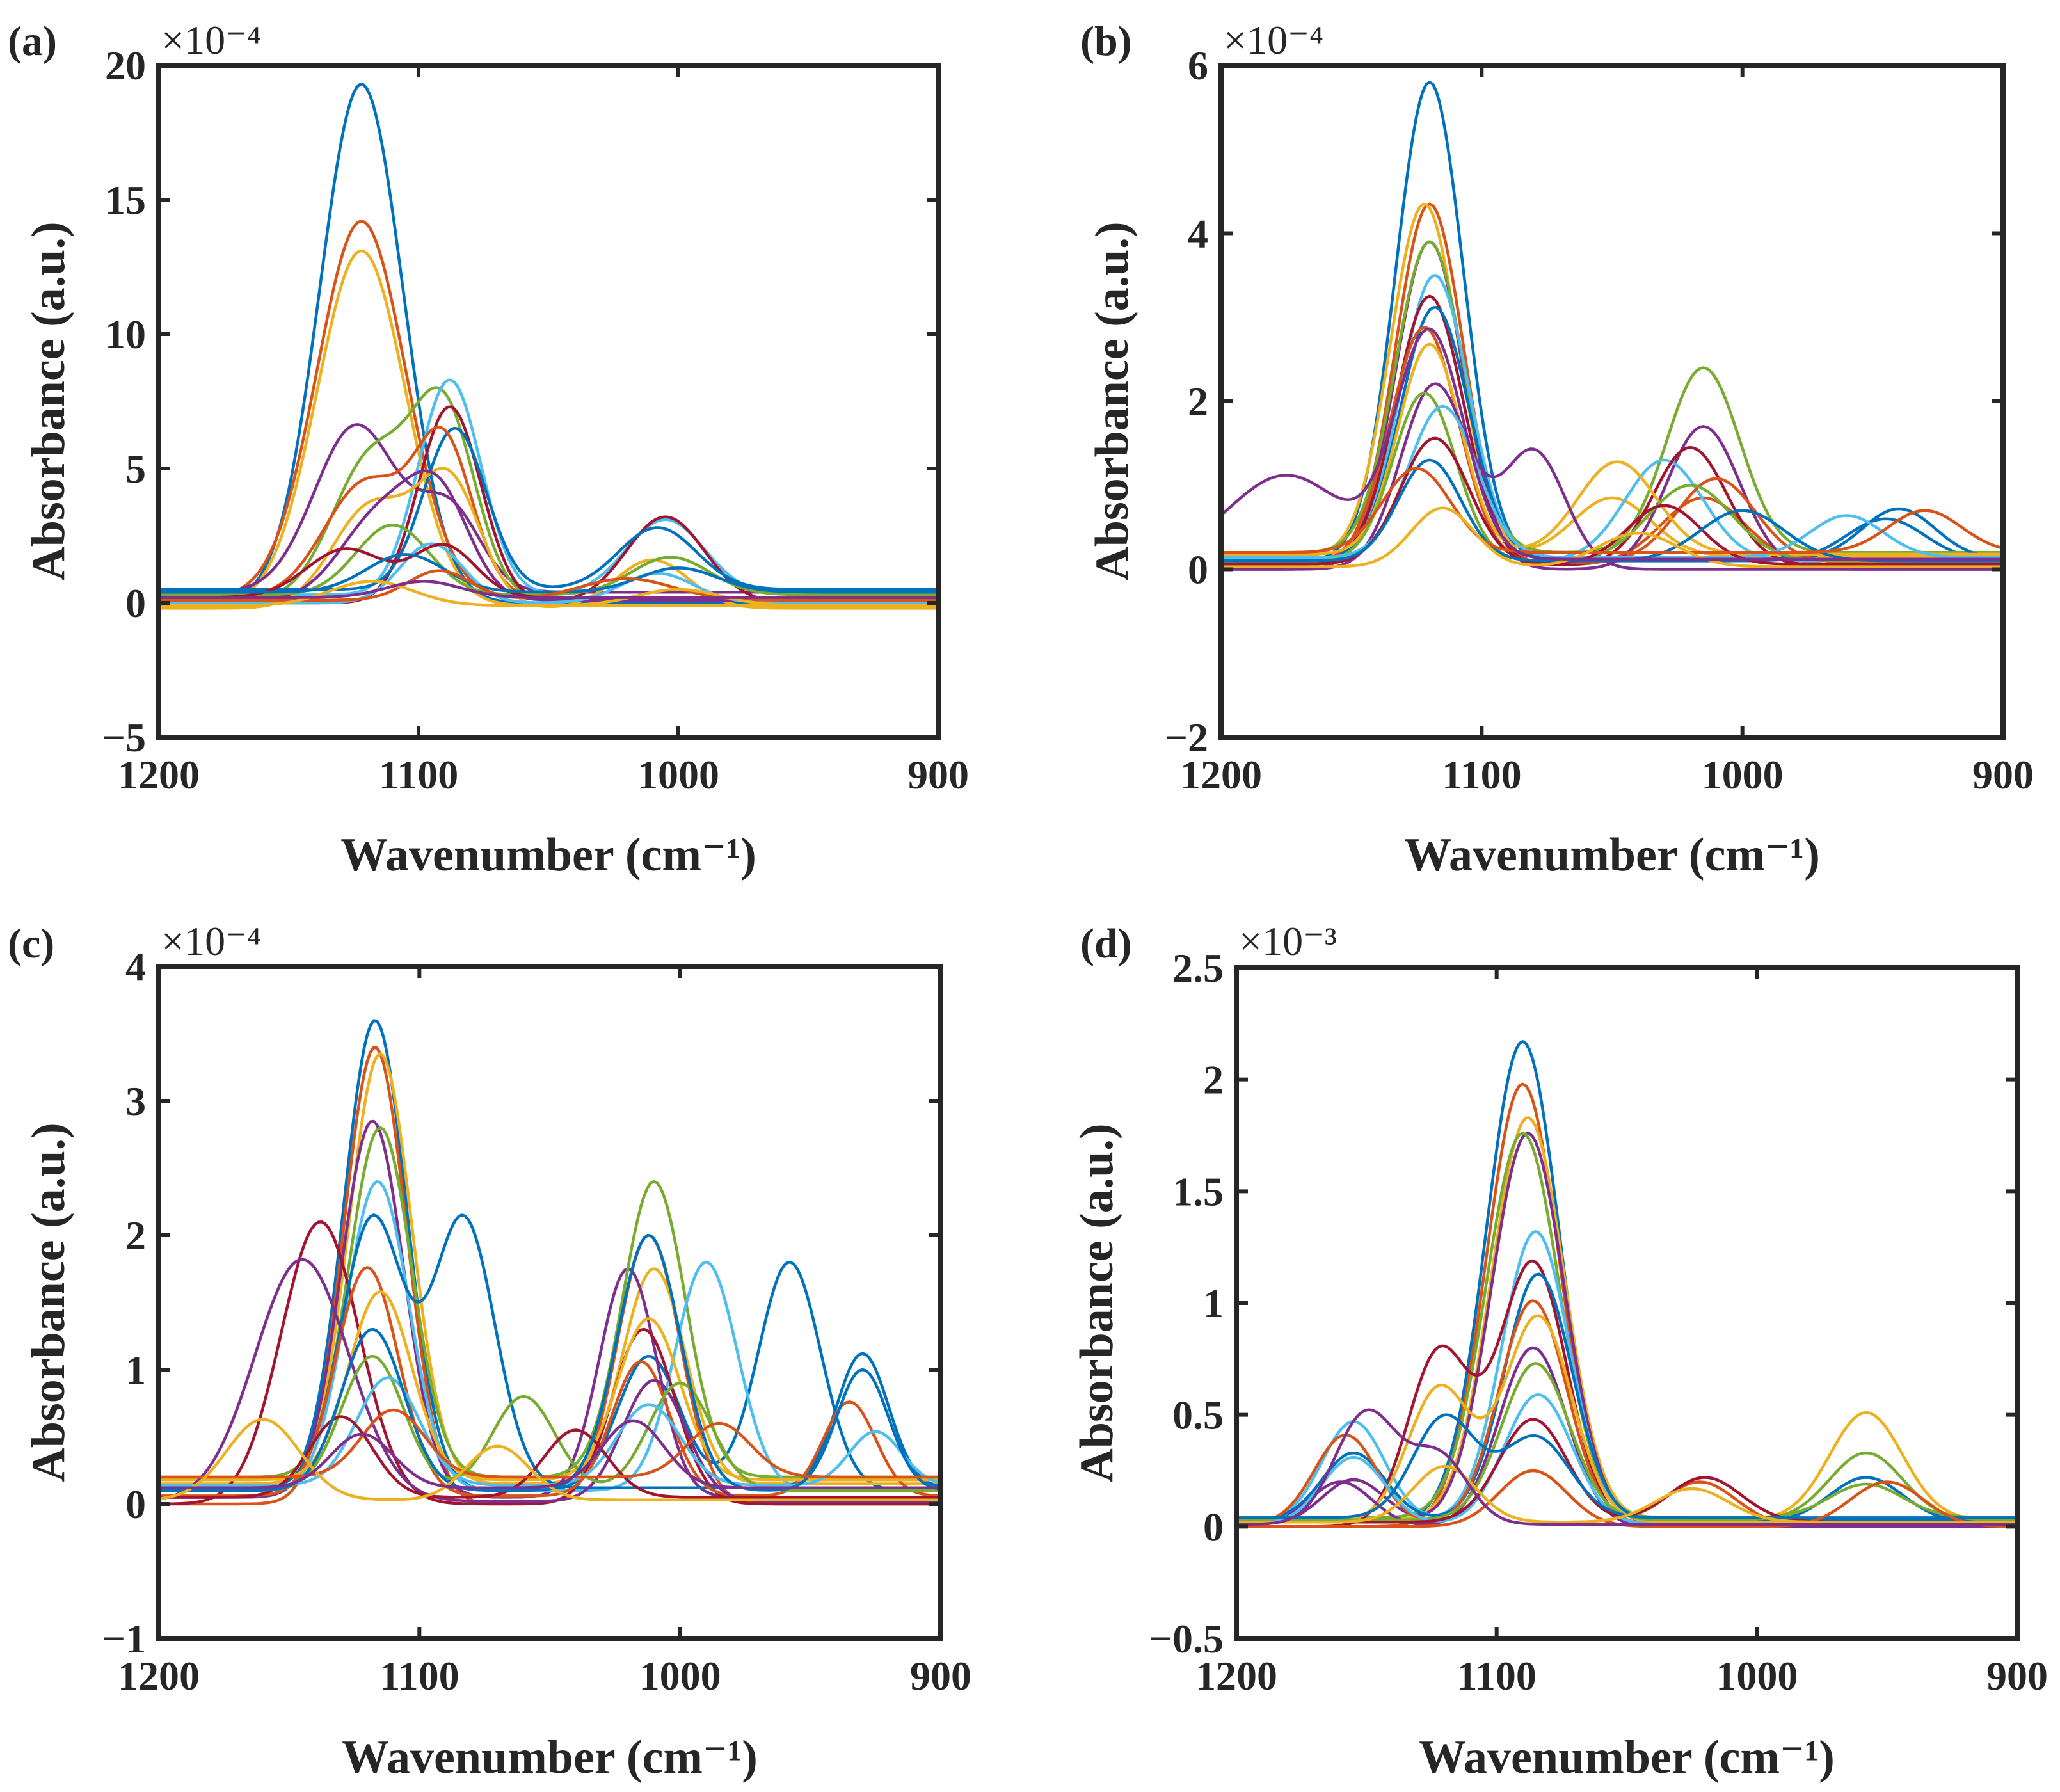 The width and height of the screenshot is (2060, 1792). I want to click on panel-a-ytick-label: 15, so click(125, 200).